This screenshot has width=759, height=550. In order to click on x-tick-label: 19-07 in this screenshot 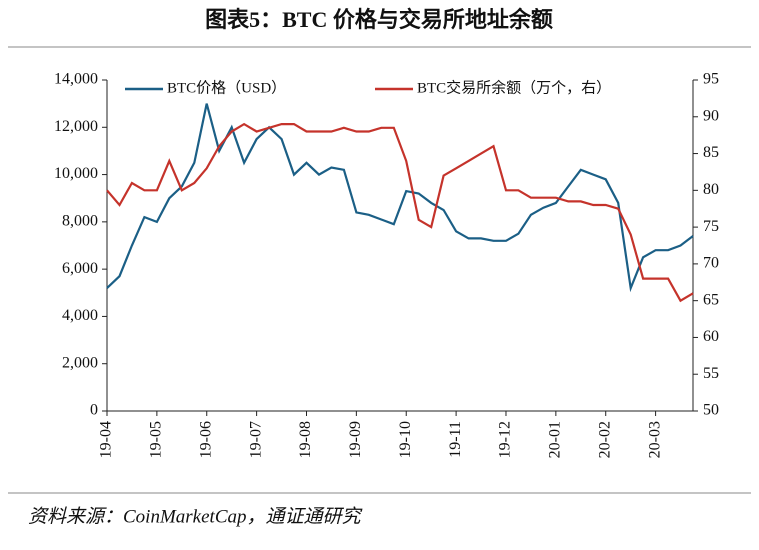, I will do `click(255, 439)`.